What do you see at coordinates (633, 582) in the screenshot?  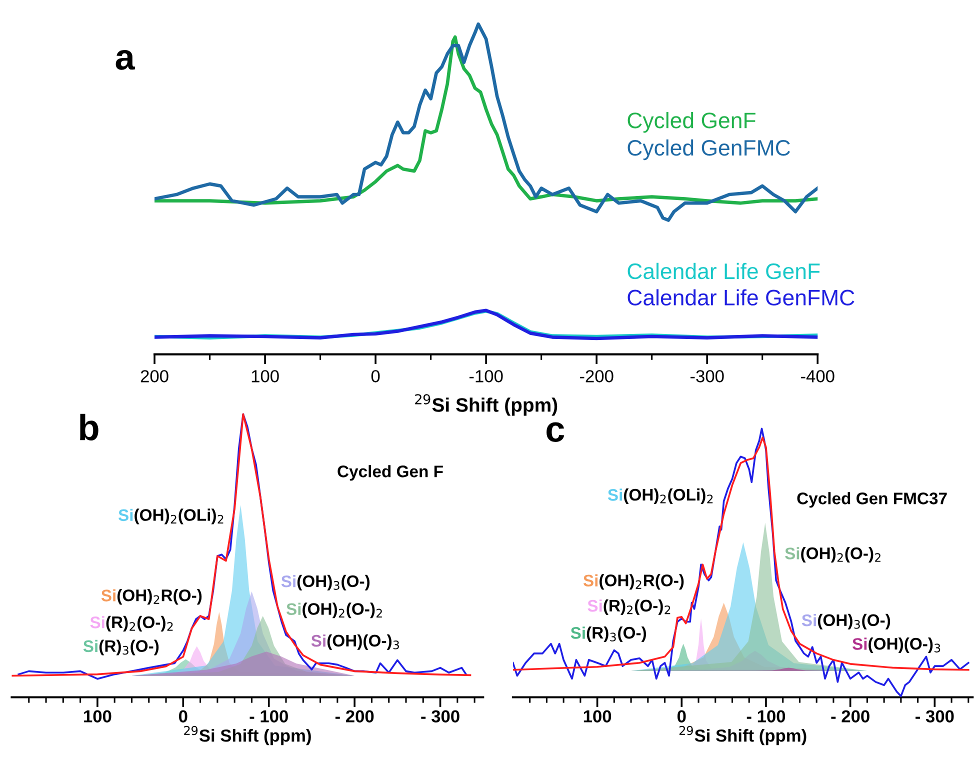 I see `text: Si(OH)$_{2}$R(O-)` at bounding box center [633, 582].